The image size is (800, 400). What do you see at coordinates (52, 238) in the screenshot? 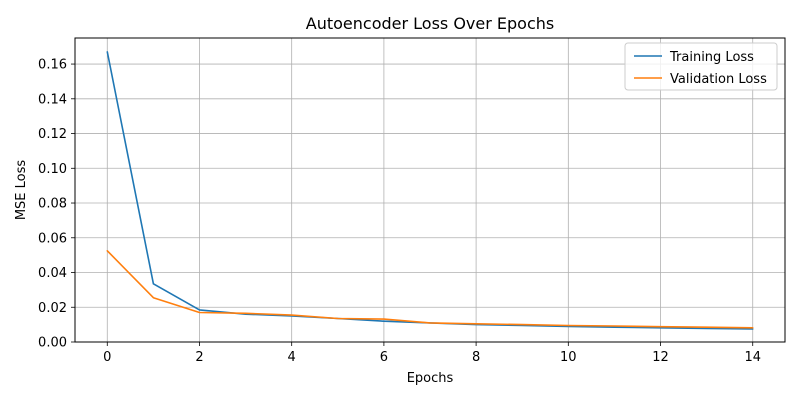
I see `y-tick-label: 0.06` at bounding box center [52, 238].